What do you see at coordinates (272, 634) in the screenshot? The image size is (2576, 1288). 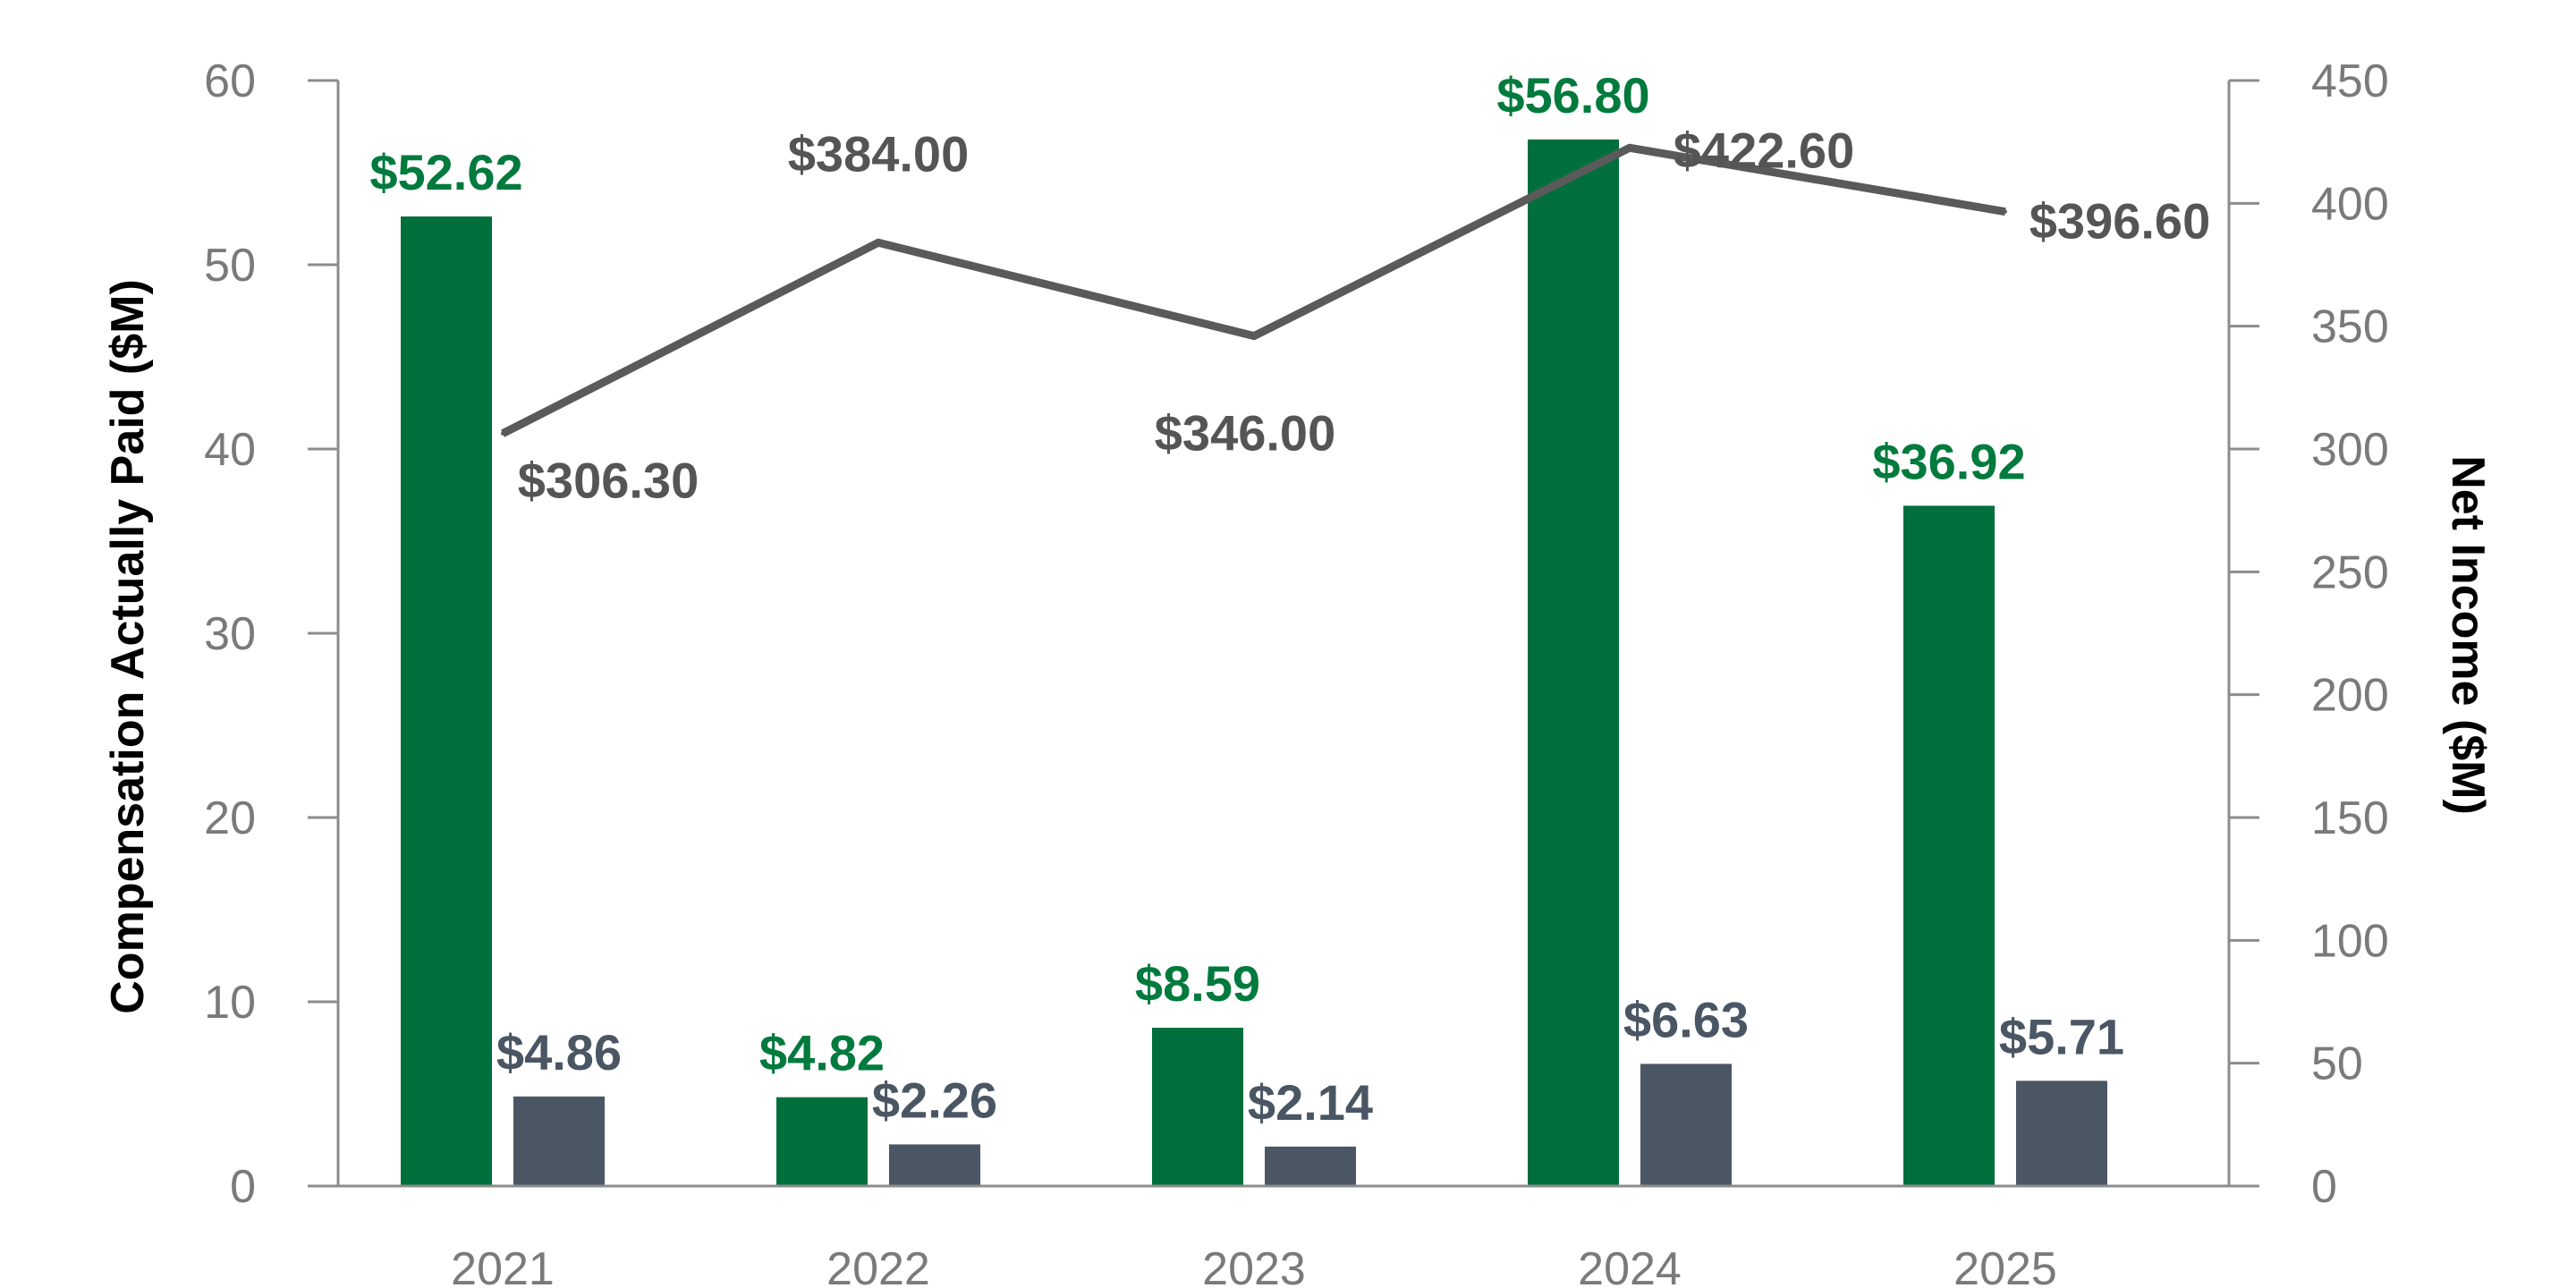 I see `left-axis: 0 10 20 30 40 50 60` at bounding box center [272, 634].